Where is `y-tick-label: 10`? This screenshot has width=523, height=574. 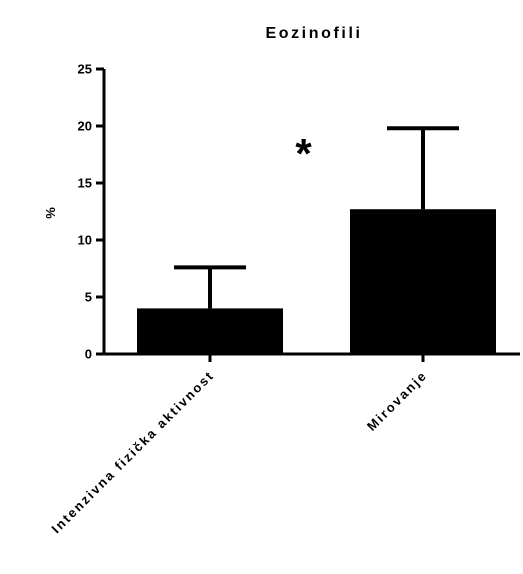
y-tick-label: 10 is located at coordinates (85, 240).